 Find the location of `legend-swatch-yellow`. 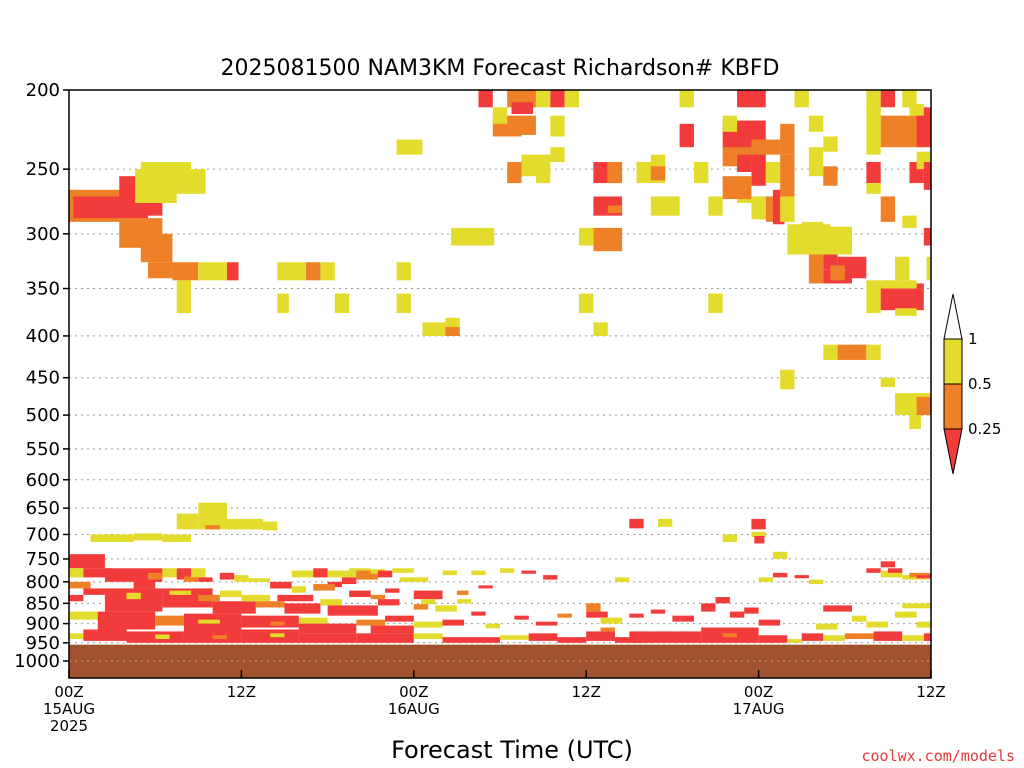

legend-swatch-yellow is located at coordinates (953, 361).